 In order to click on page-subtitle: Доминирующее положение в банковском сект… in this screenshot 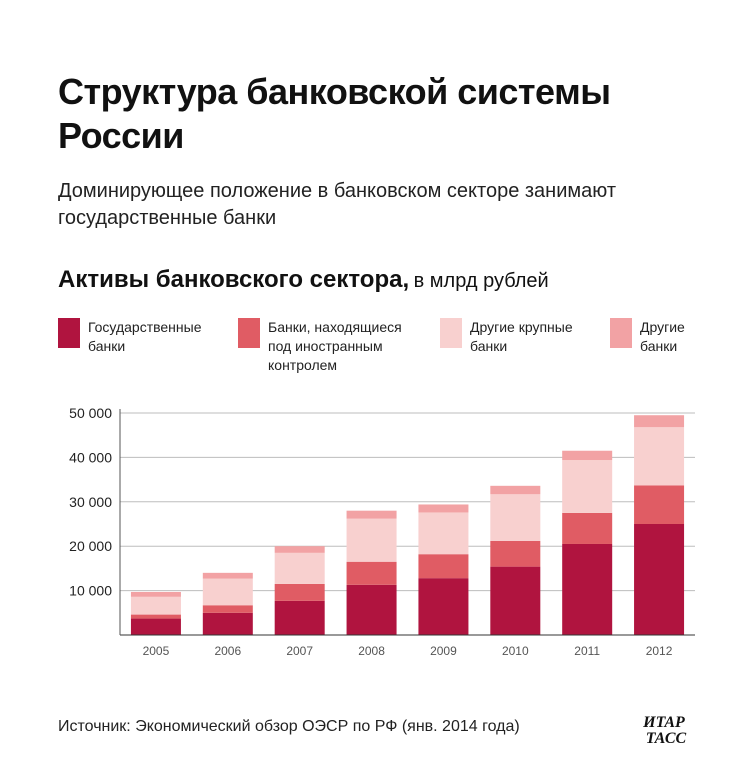, I will do `click(337, 204)`.